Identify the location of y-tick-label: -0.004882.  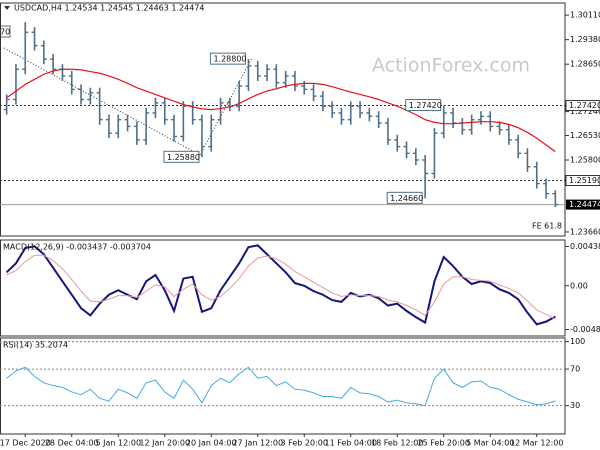
(585, 329).